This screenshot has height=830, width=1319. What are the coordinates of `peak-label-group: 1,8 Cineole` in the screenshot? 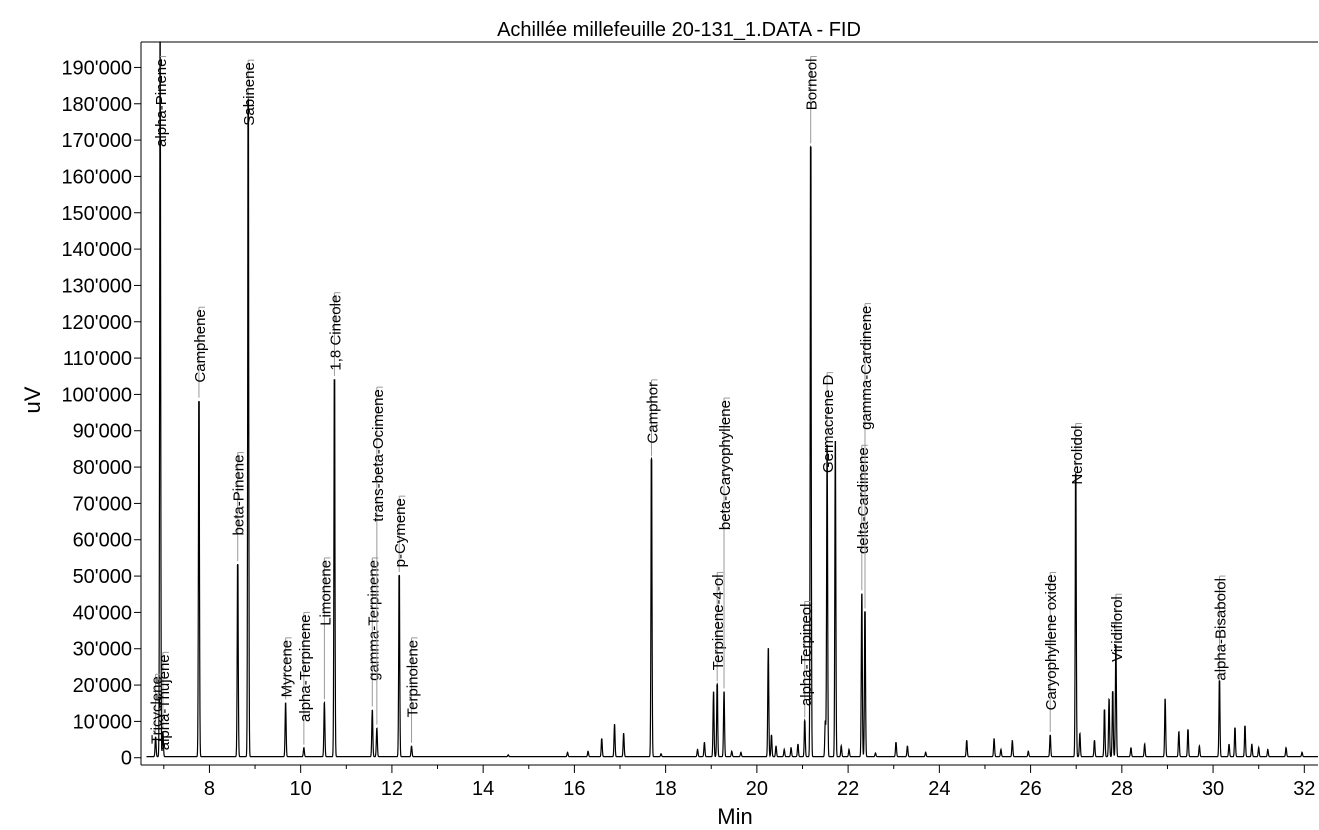 It's located at (335, 334).